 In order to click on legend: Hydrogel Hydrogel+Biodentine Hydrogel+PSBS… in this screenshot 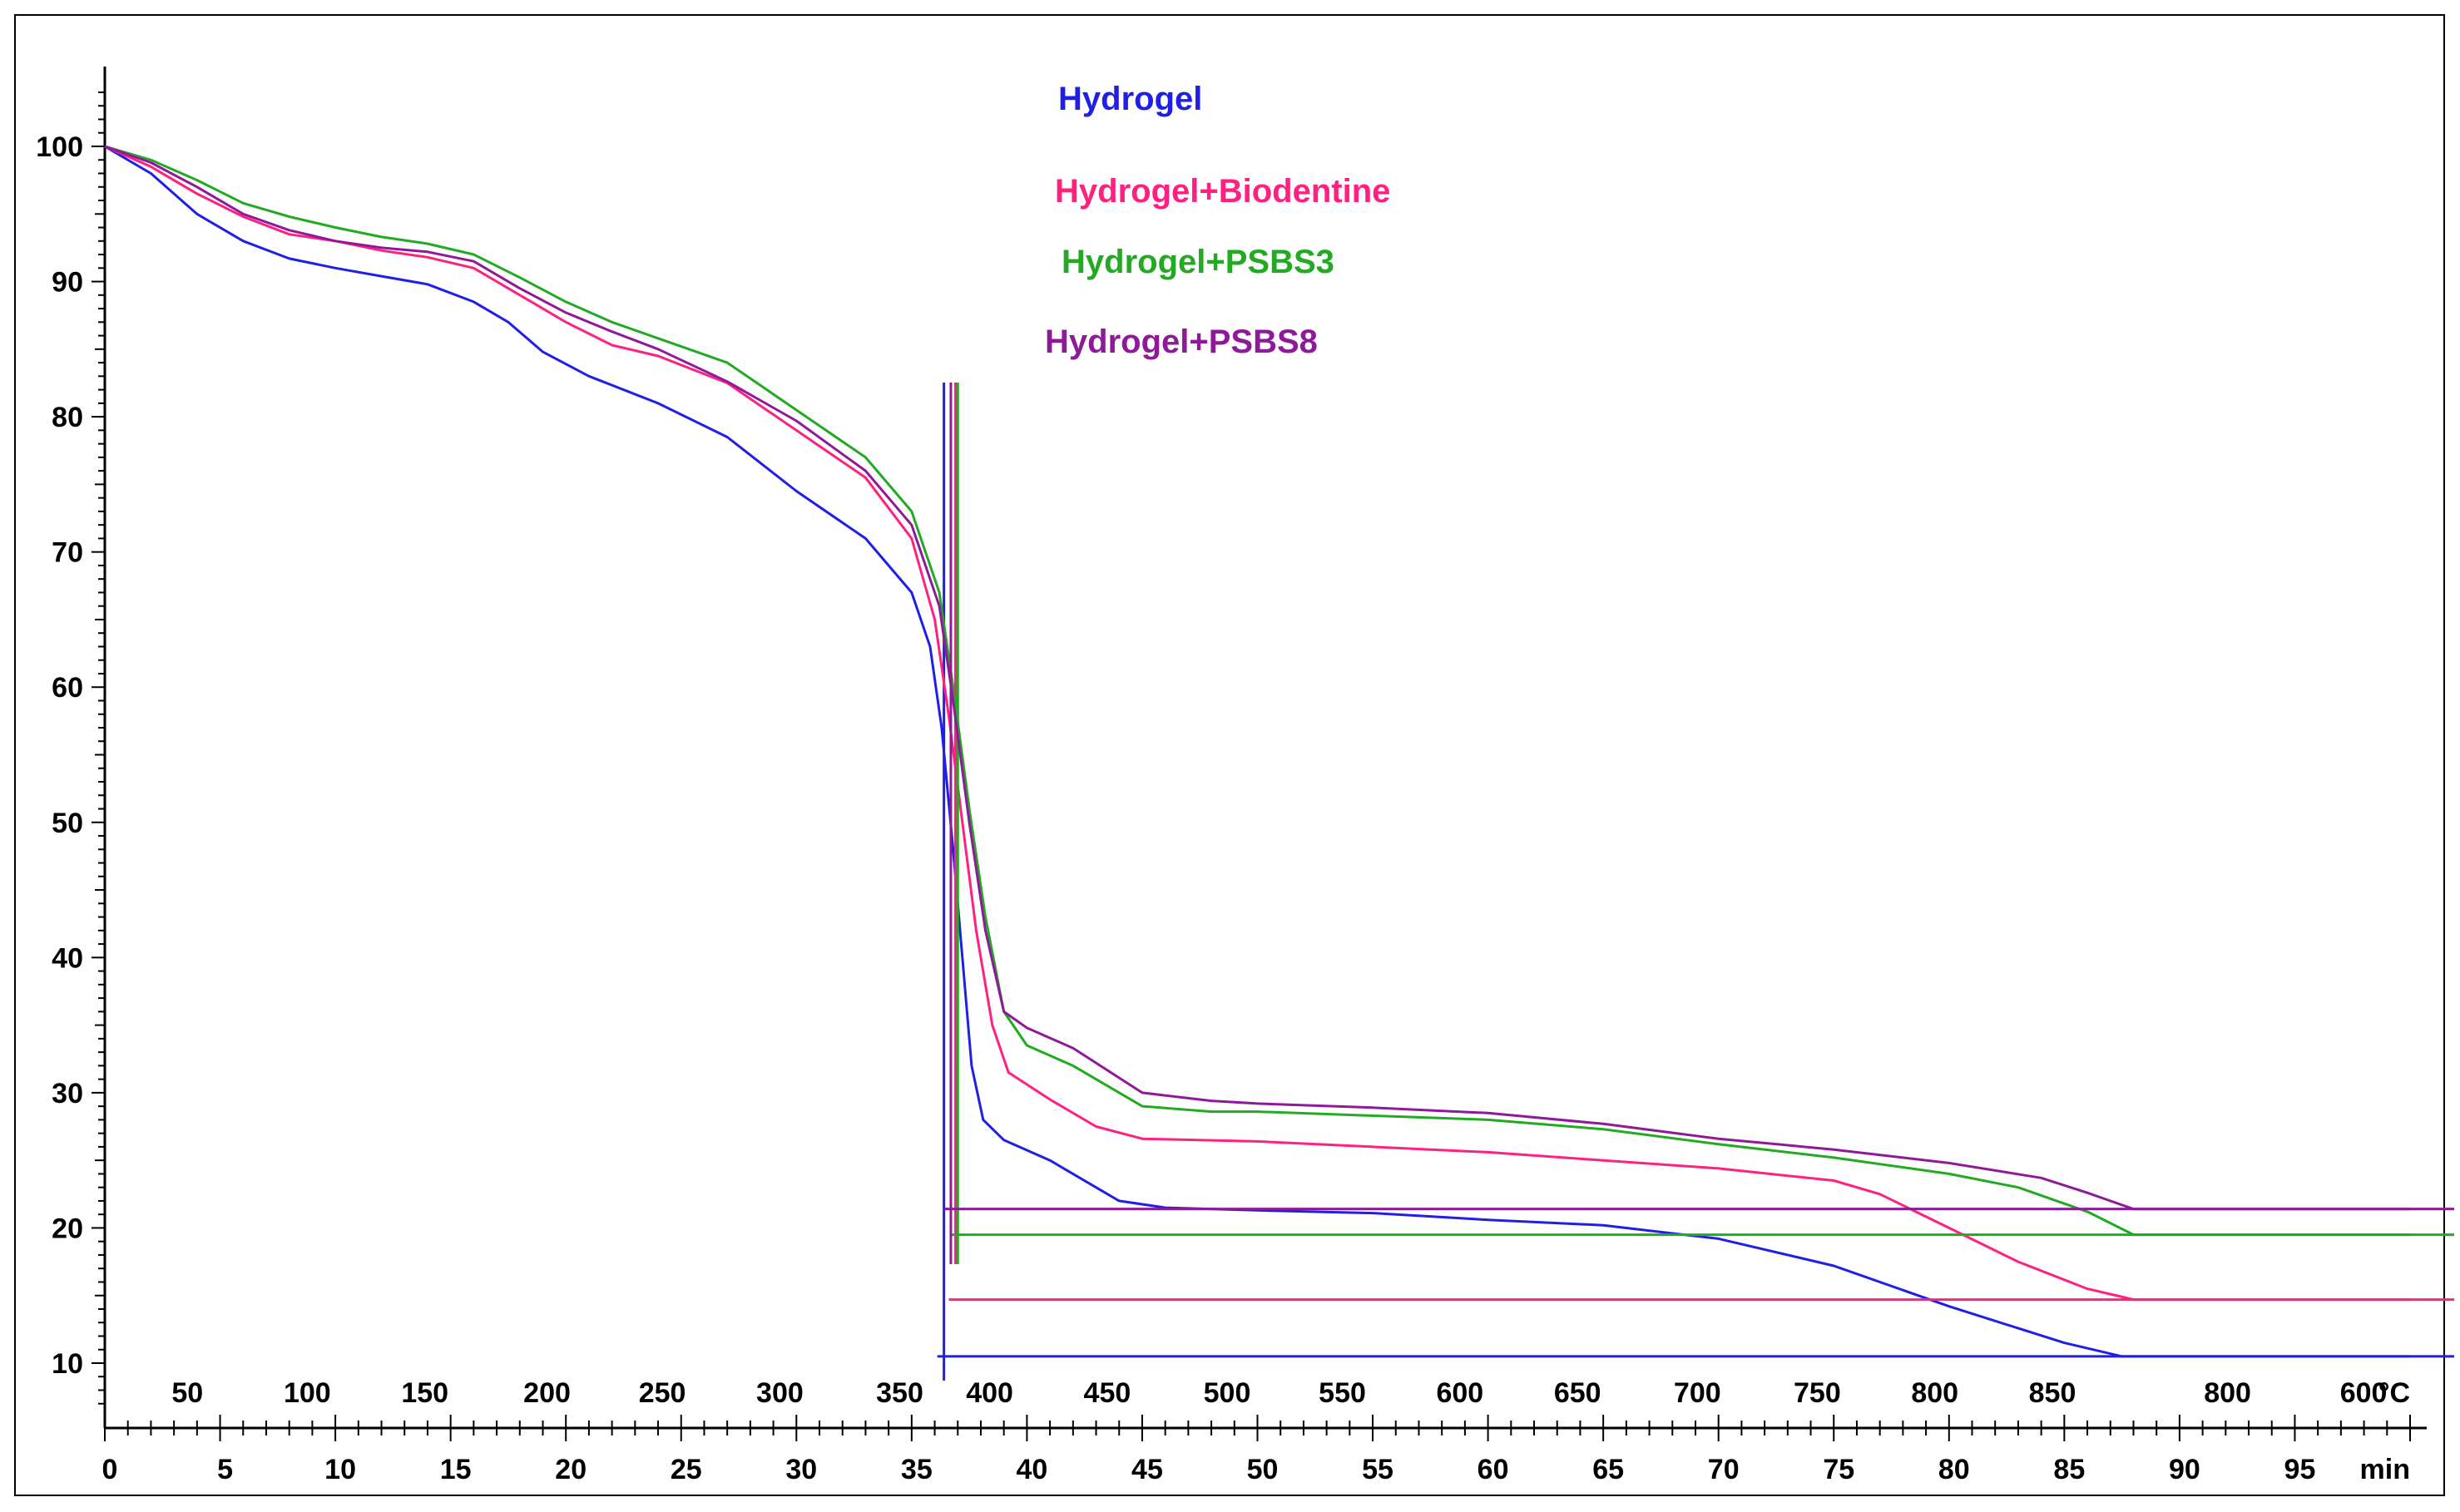, I will do `click(1217, 220)`.